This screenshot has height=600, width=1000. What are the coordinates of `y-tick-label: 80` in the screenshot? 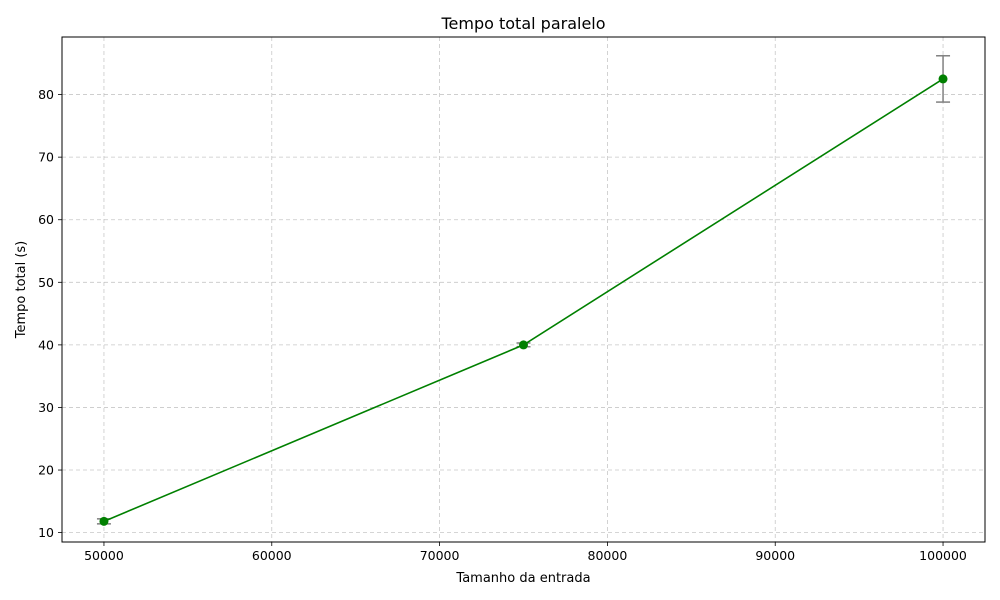 It's located at (46, 94).